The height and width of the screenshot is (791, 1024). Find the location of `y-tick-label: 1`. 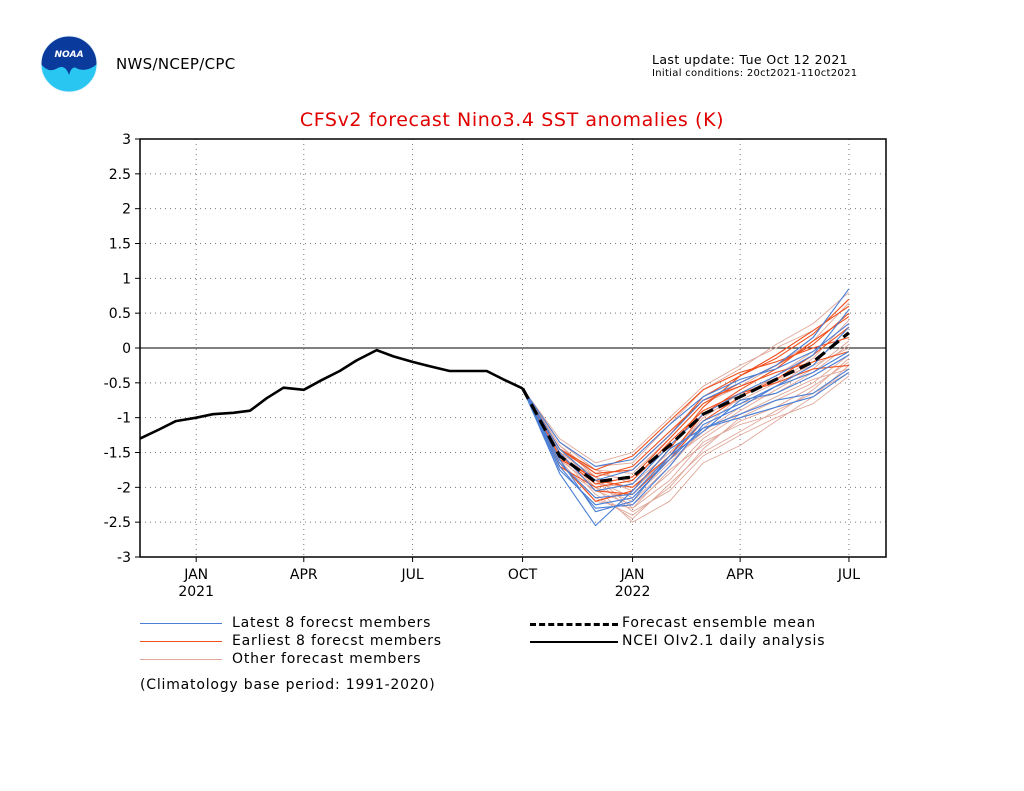

y-tick-label: 1 is located at coordinates (126, 279).